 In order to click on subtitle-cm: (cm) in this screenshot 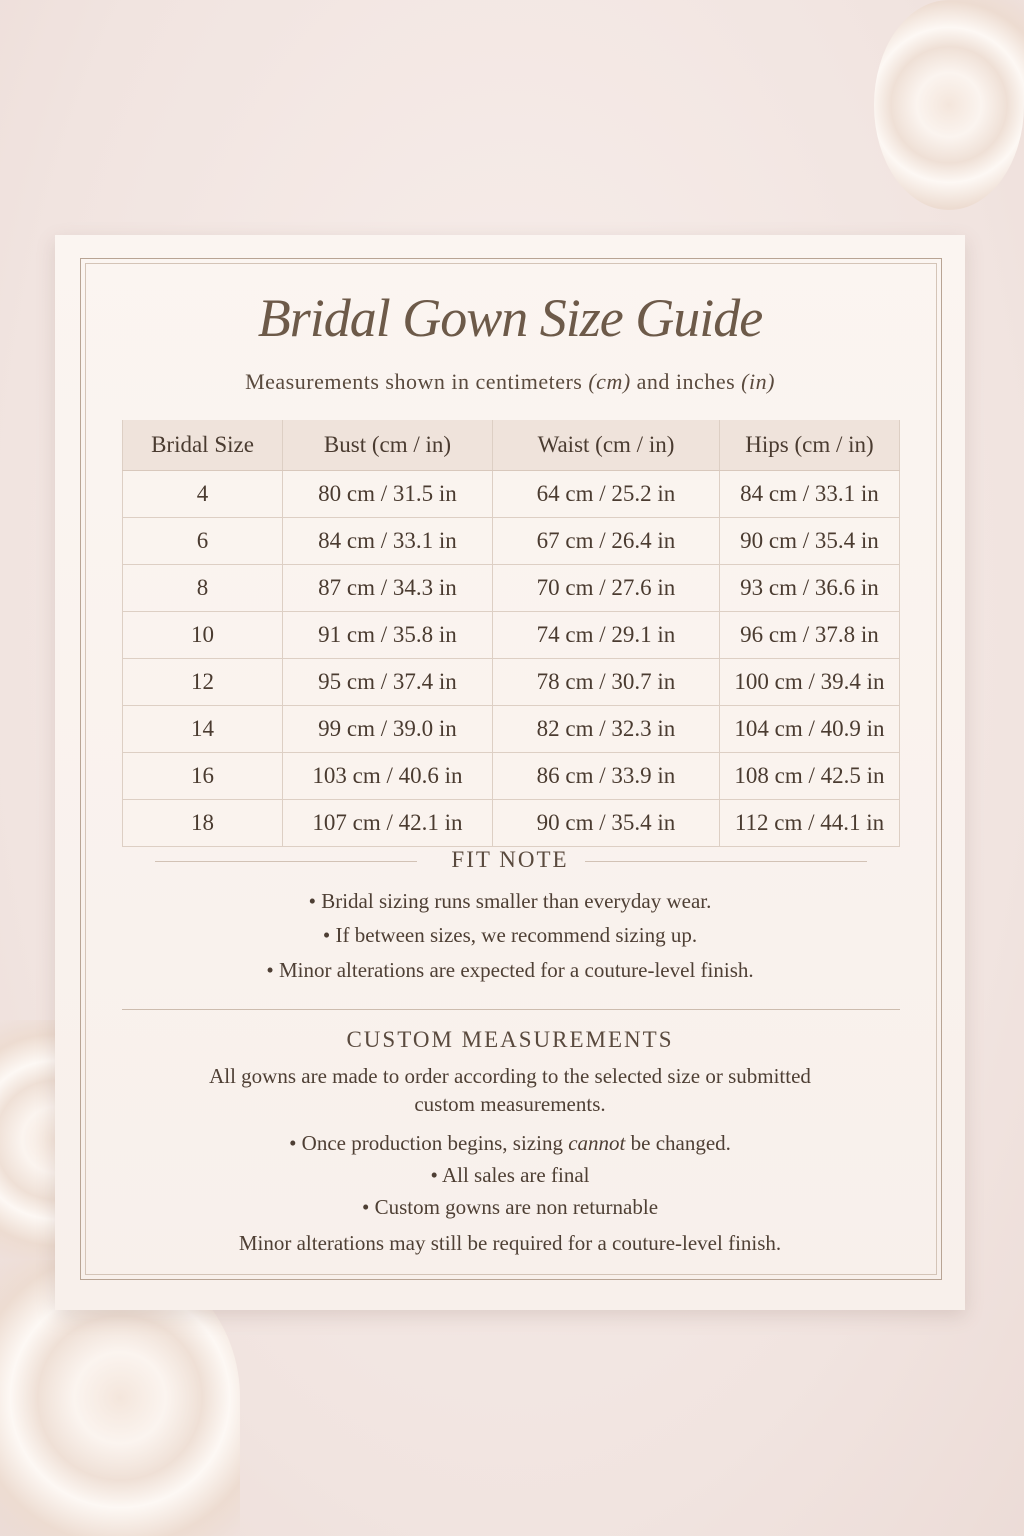, I will do `click(609, 381)`.